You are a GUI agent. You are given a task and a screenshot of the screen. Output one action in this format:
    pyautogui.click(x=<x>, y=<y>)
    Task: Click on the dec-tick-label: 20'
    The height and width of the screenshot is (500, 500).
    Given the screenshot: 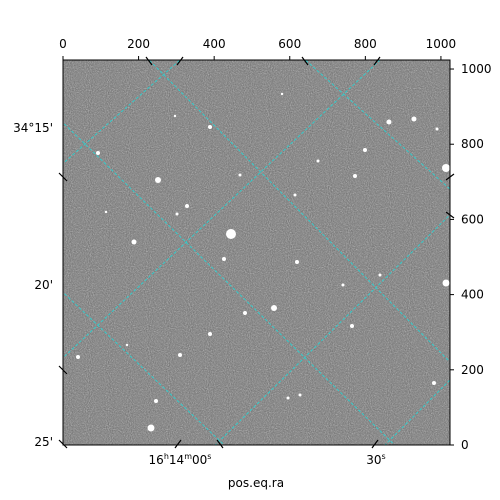 What is the action you would take?
    pyautogui.click(x=43, y=285)
    